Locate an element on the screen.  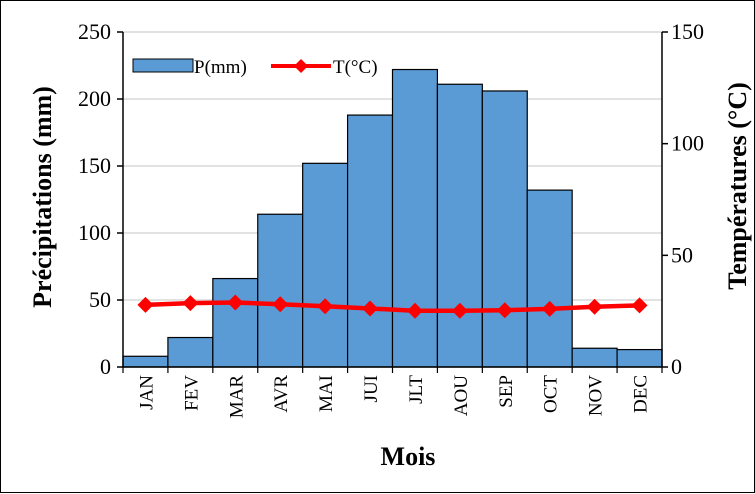
x-tick-label-jan: JAN is located at coordinates (146, 392).